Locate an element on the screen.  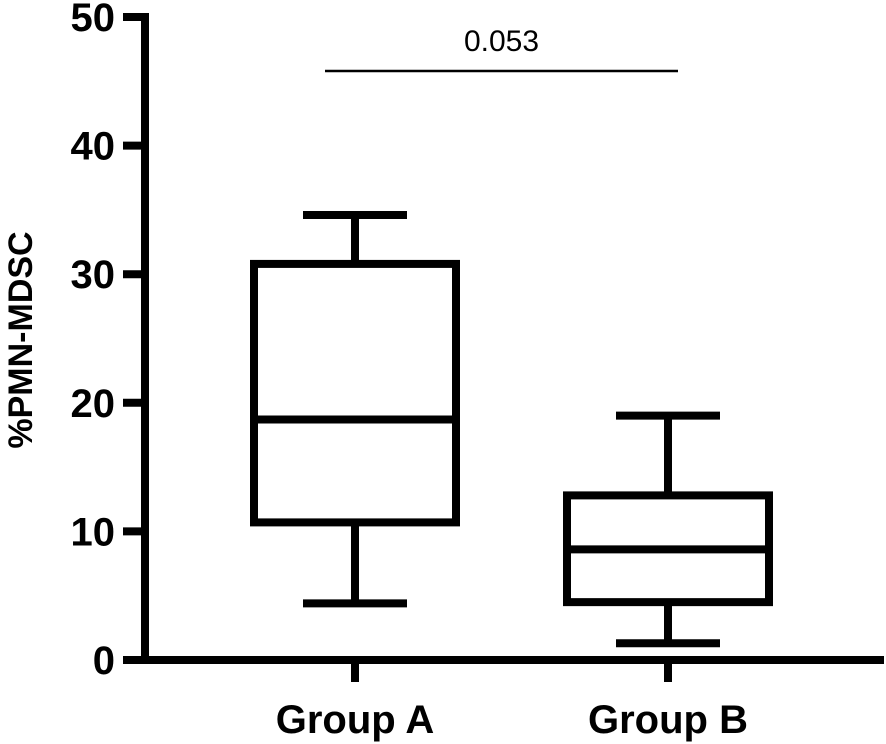
y-tick-label: 40 is located at coordinates (93, 147).